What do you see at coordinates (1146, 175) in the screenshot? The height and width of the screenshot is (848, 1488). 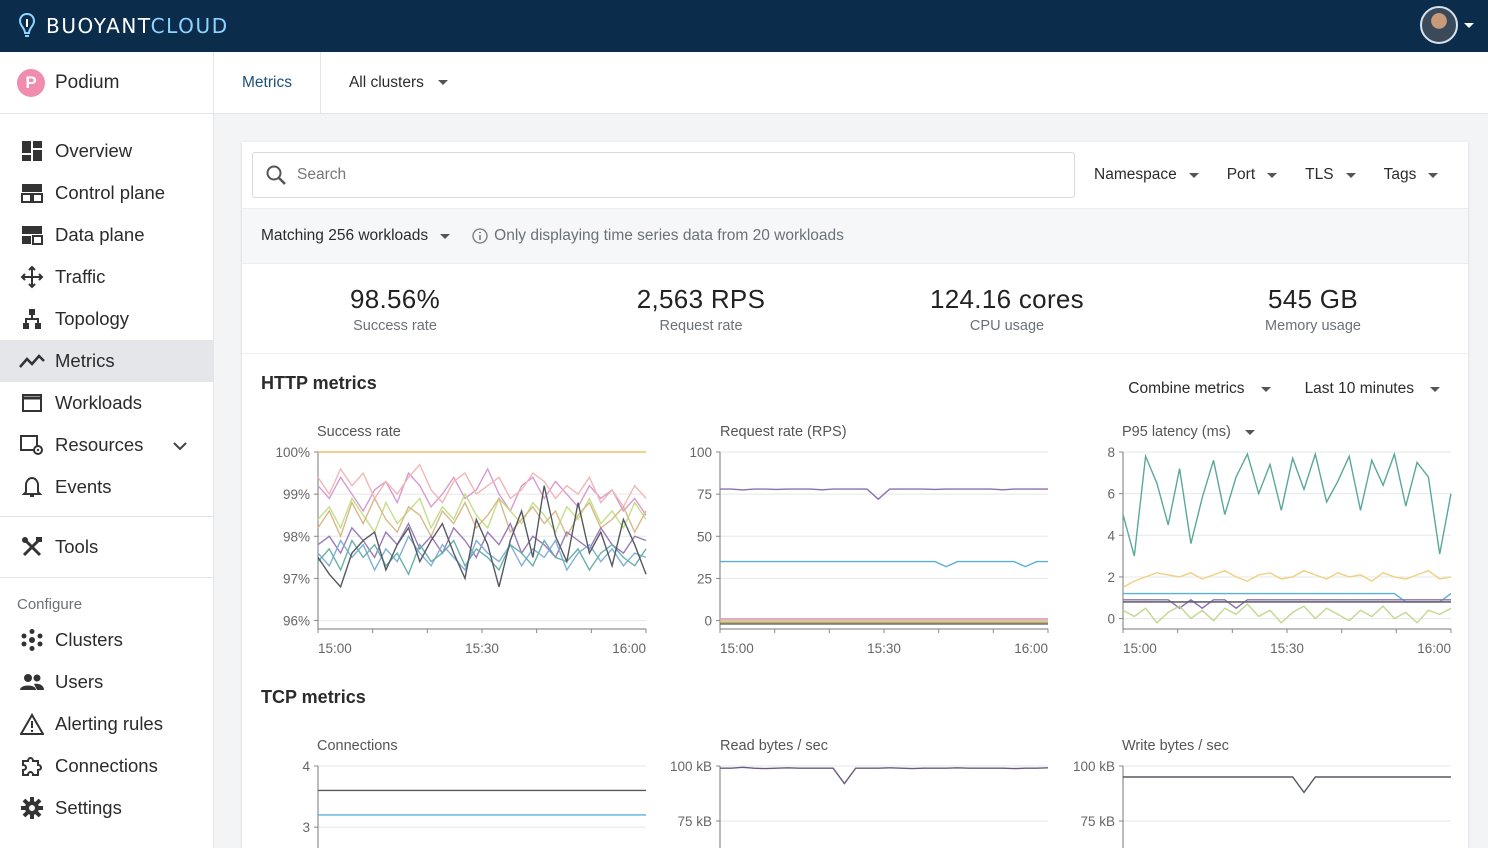 I see `filter-namespace: Namespace` at bounding box center [1146, 175].